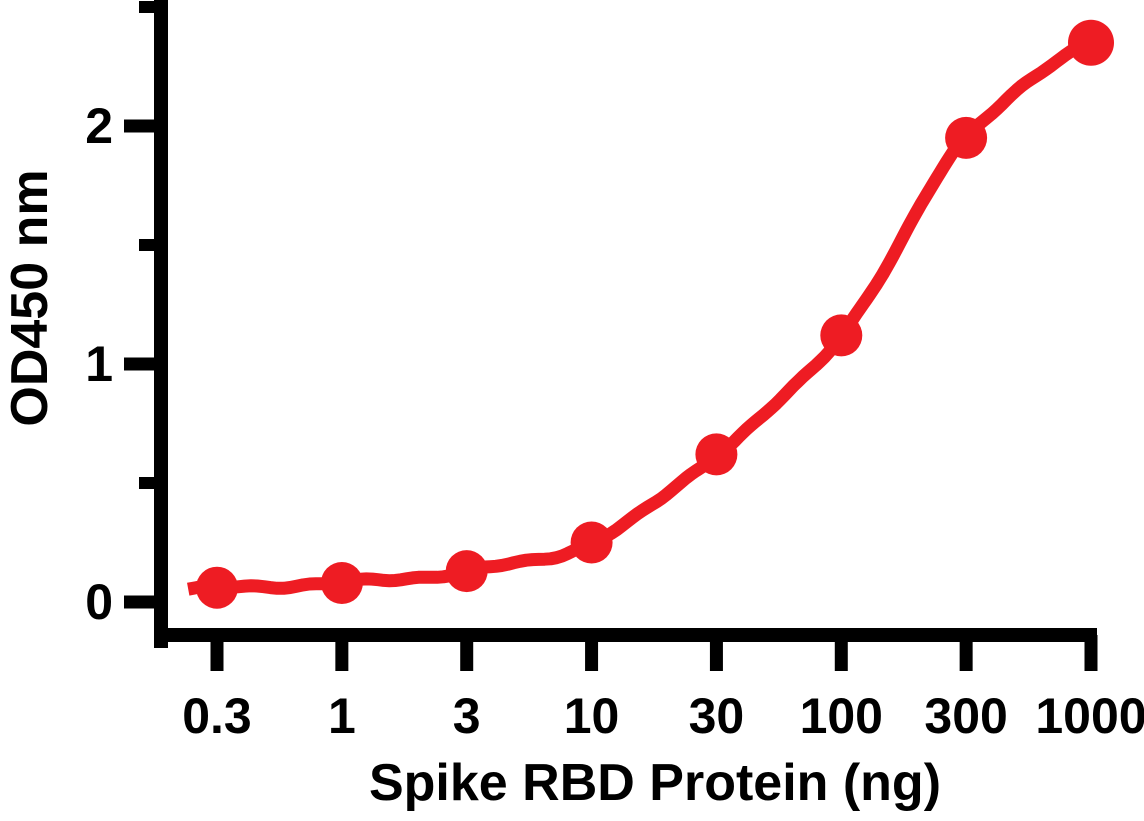 The width and height of the screenshot is (1144, 821). Describe the element at coordinates (841, 716) in the screenshot. I see `x-tick-label: 100` at that location.